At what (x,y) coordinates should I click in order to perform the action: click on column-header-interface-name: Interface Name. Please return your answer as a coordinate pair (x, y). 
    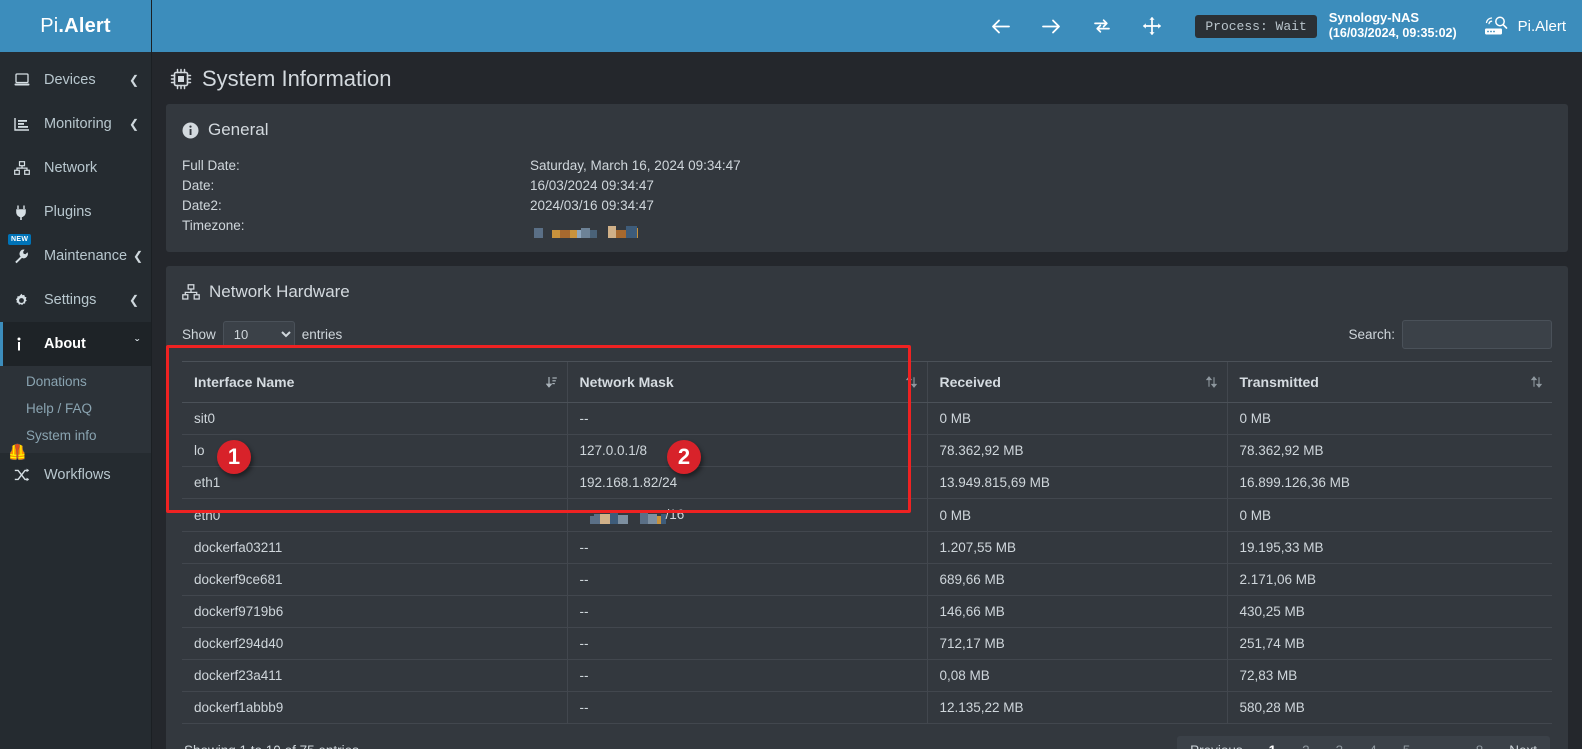
    Looking at the image, I should click on (374, 382).